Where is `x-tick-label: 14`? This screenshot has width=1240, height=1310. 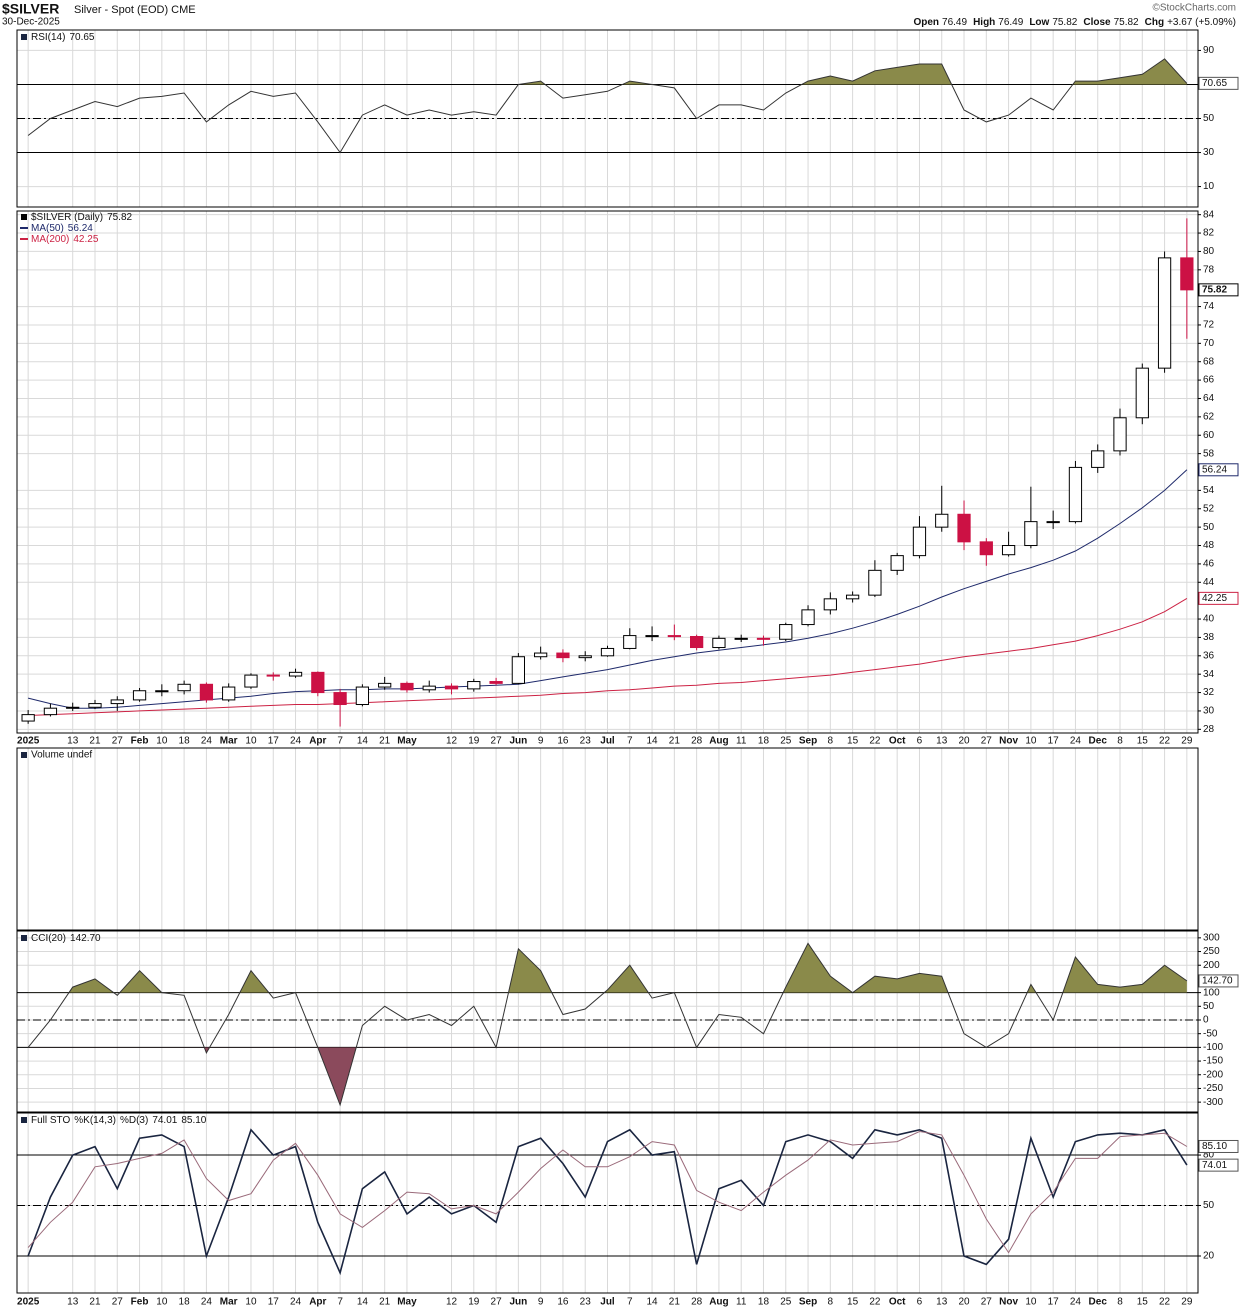 x-tick-label: 14 is located at coordinates (653, 1302).